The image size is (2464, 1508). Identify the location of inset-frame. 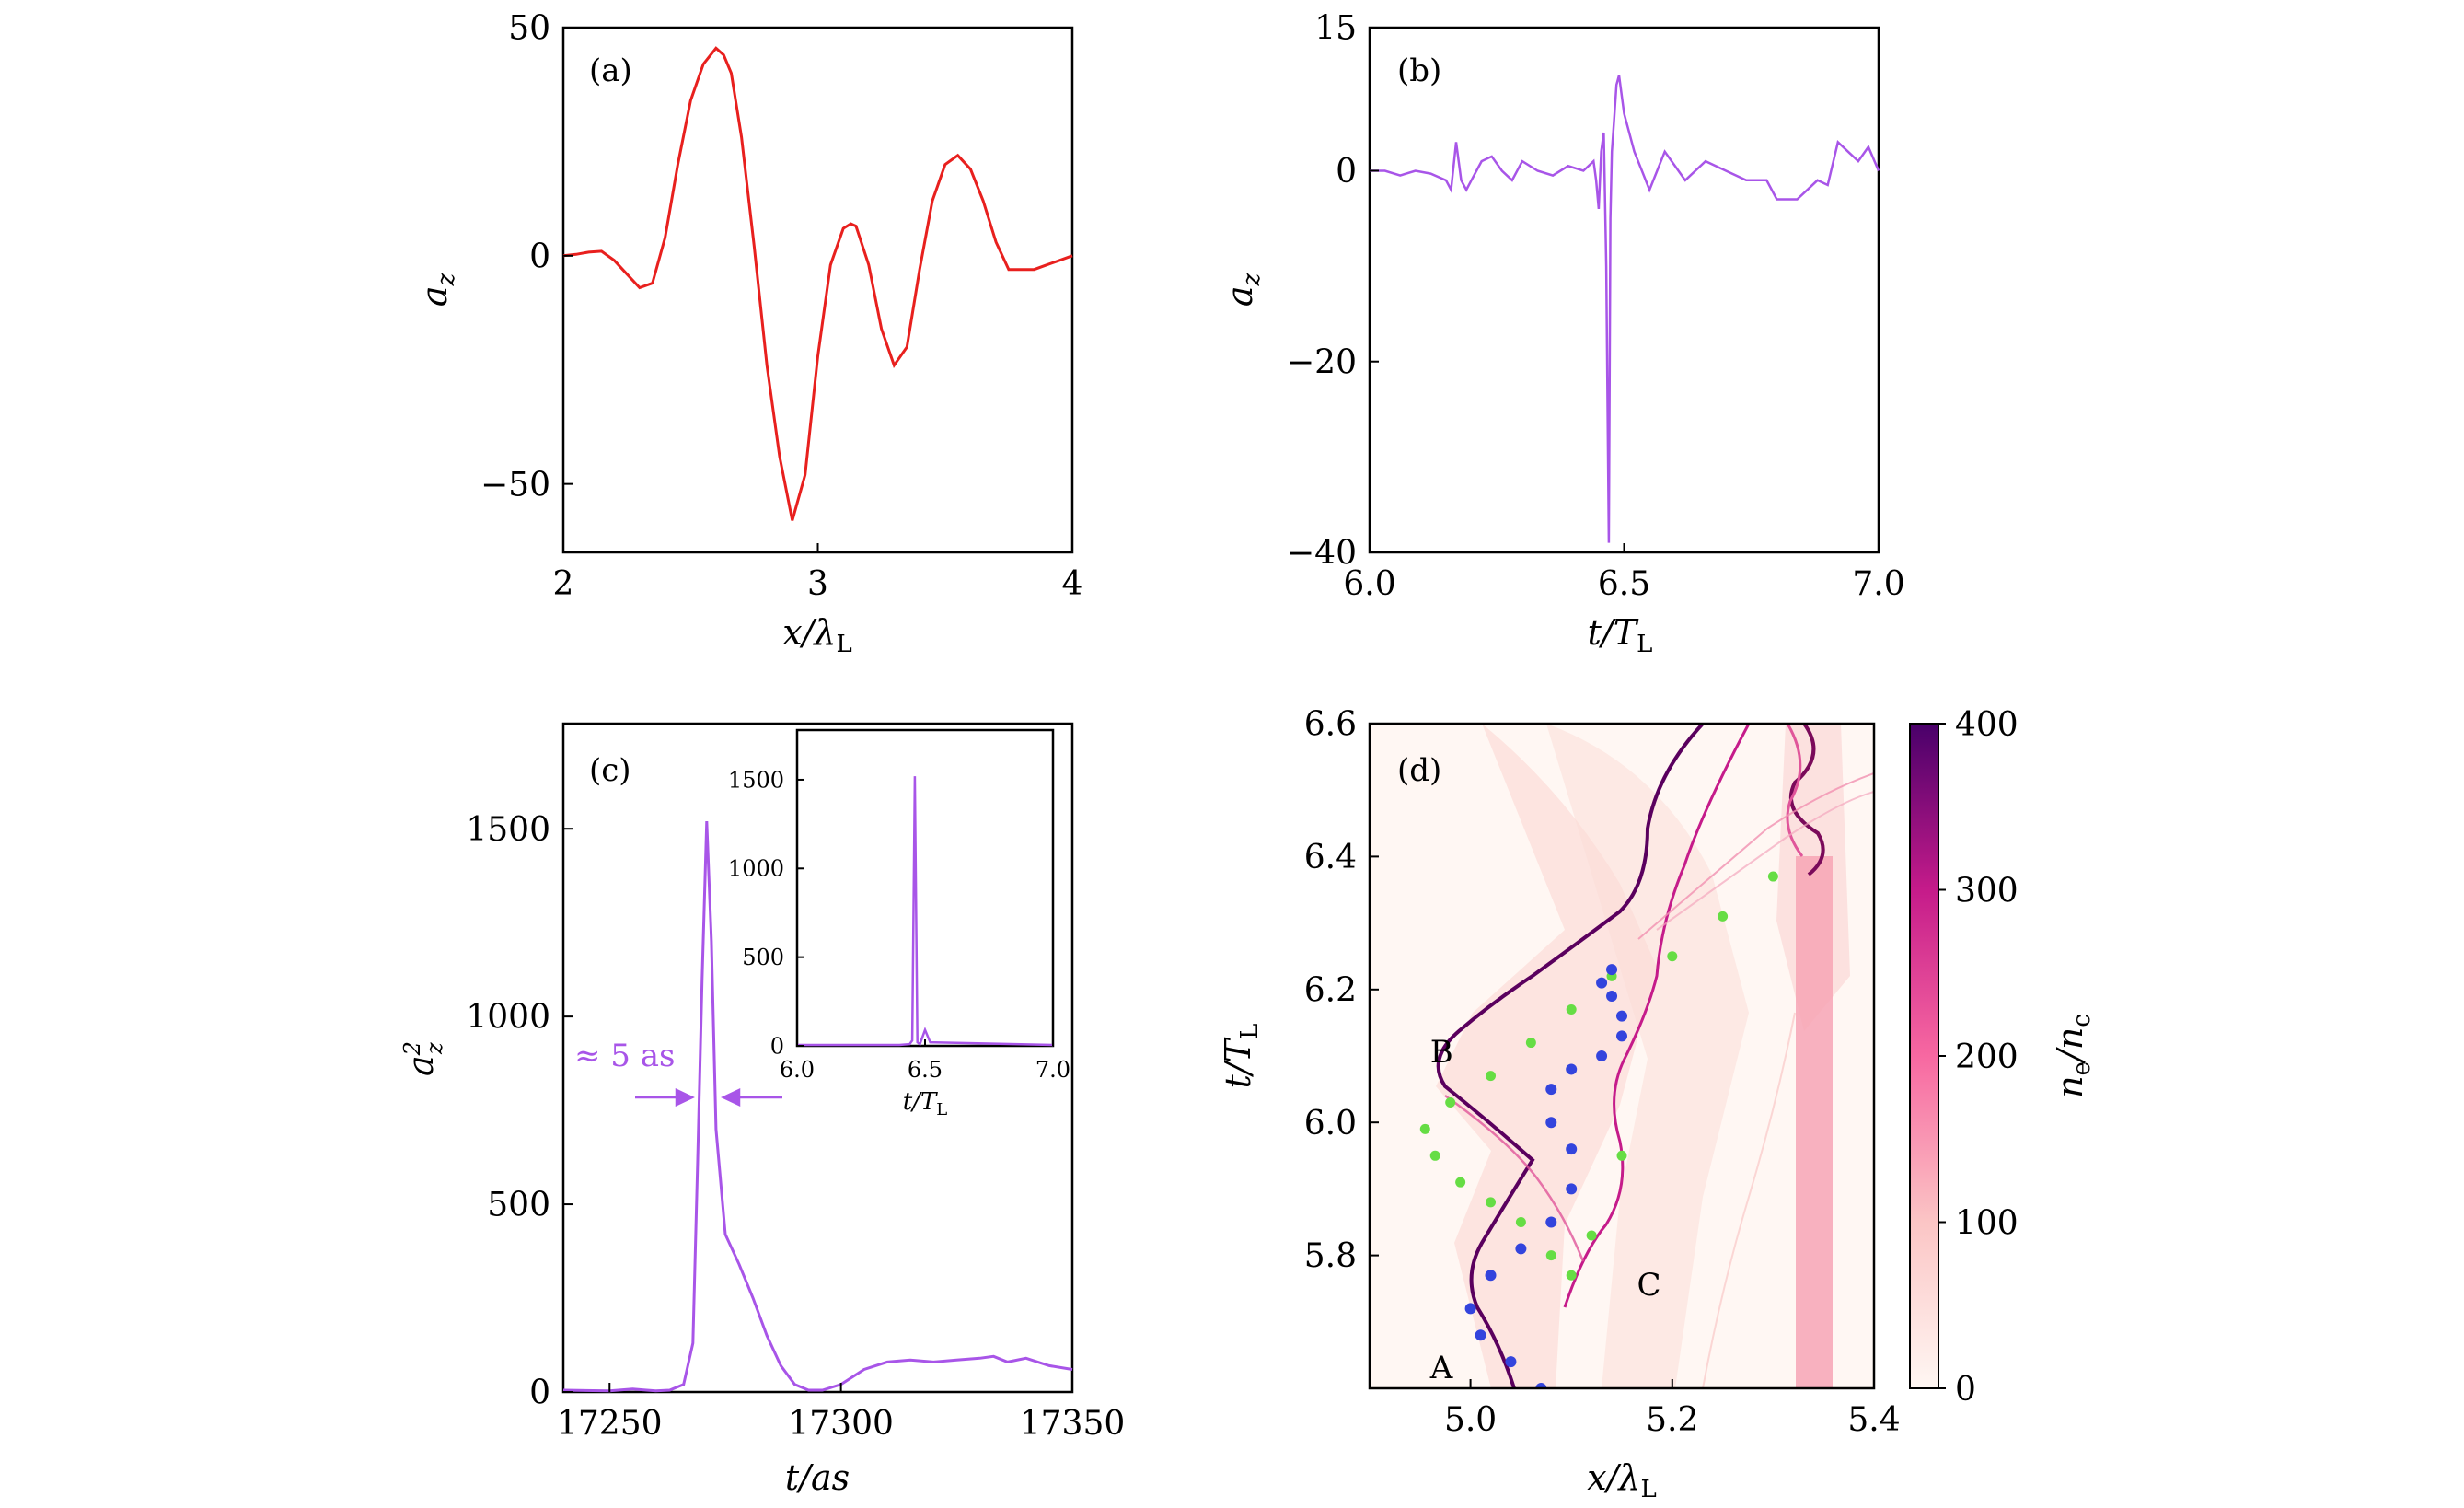
(925, 888).